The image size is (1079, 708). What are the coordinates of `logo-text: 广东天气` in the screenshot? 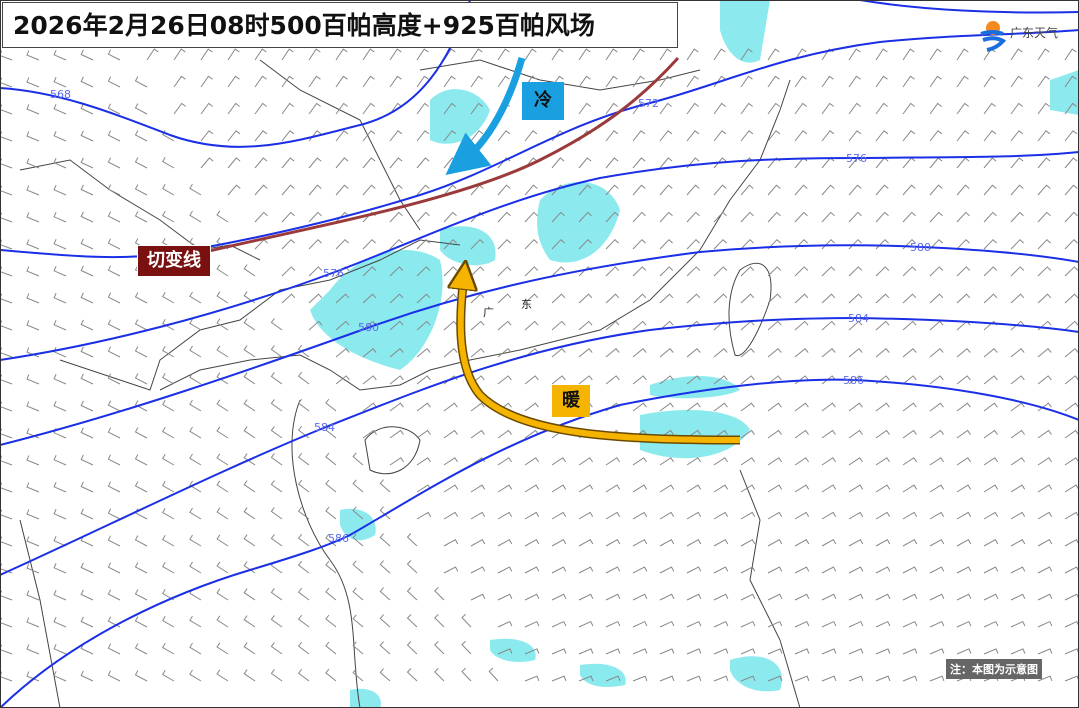 It's located at (1034, 33).